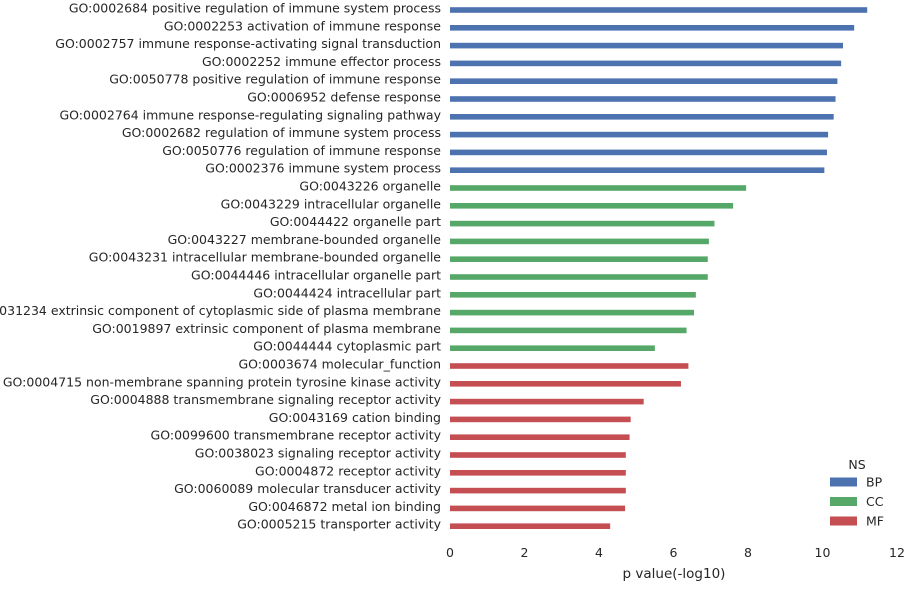 The image size is (911, 591). Describe the element at coordinates (339, 364) in the screenshot. I see `category-label-21: GO:0003674 molecular_function` at that location.